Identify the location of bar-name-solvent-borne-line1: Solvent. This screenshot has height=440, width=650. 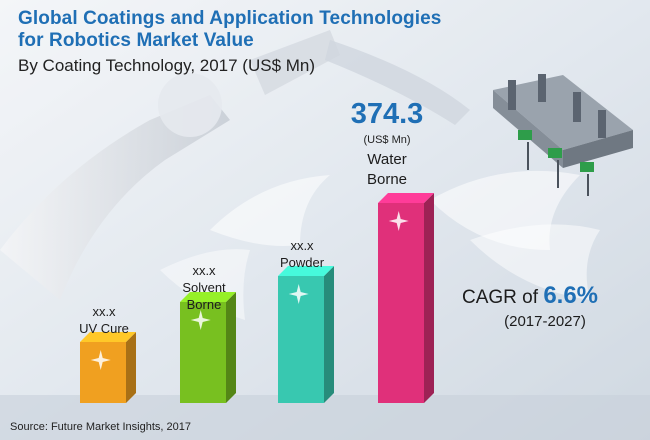
(204, 287).